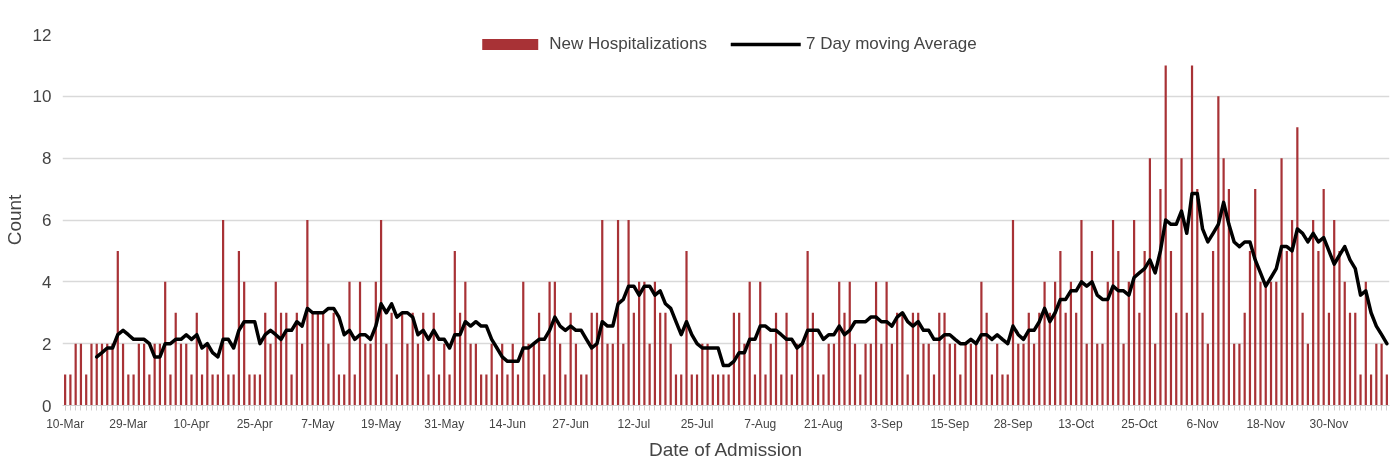 The height and width of the screenshot is (465, 1397). I want to click on x-tick-label: 7-Aug, so click(760, 423).